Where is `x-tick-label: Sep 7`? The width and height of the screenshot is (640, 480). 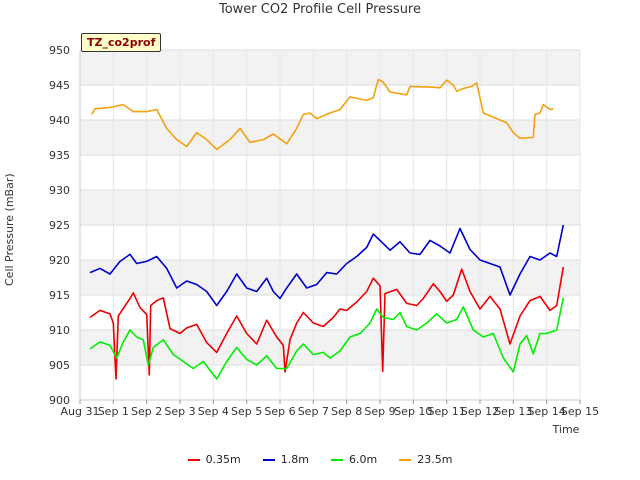 x-tick-label: Sep 7 is located at coordinates (313, 411).